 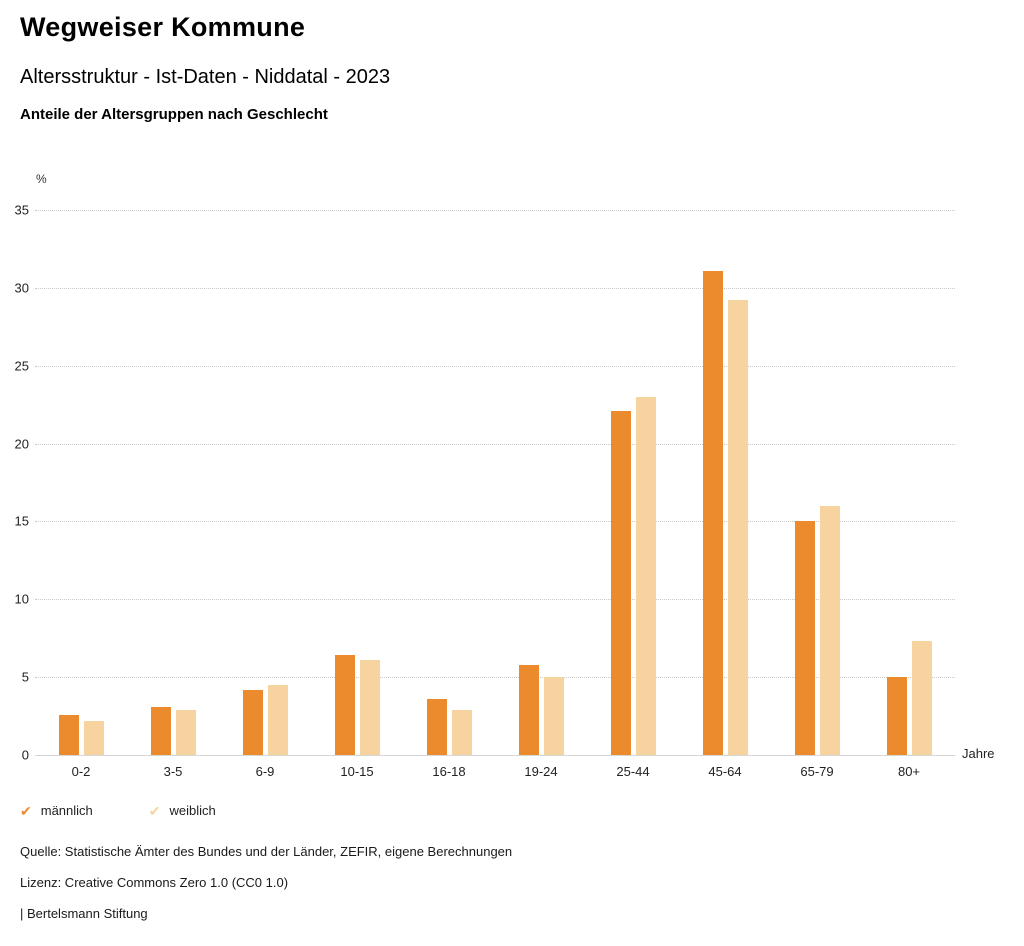 What do you see at coordinates (21, 366) in the screenshot?
I see `y-tick-label: 25` at bounding box center [21, 366].